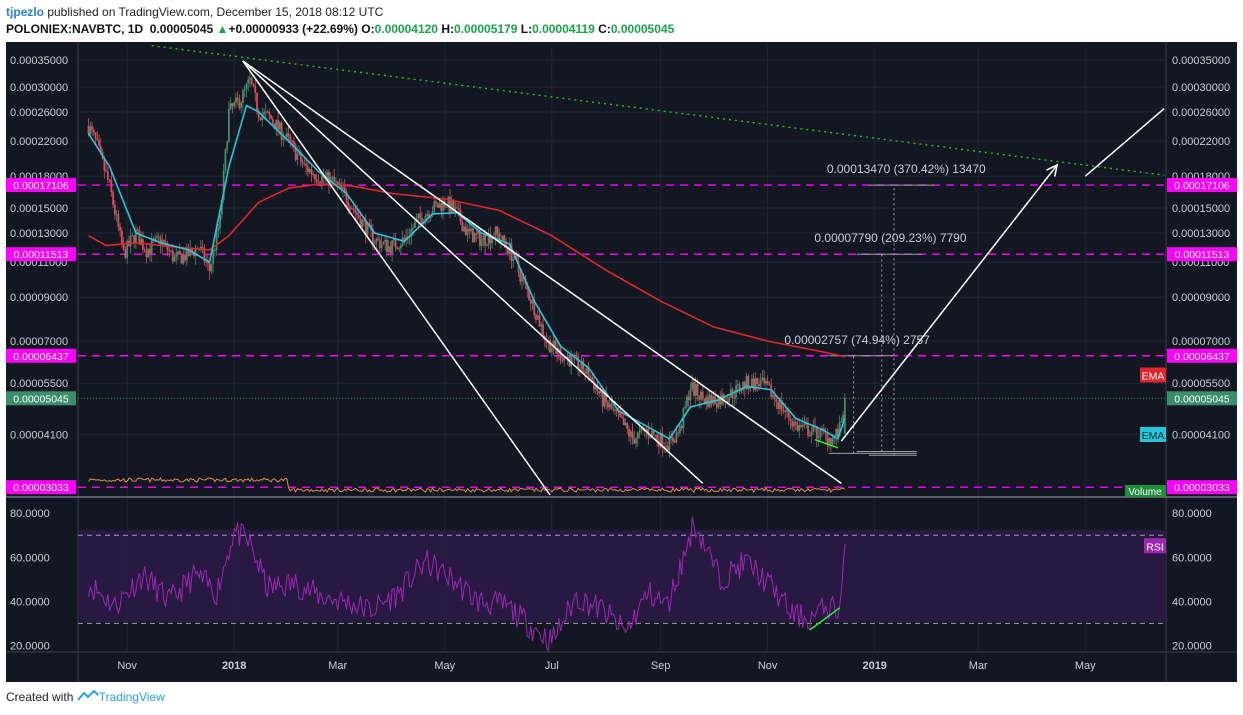 The image size is (1243, 715). I want to click on rsi-tick-right: 40.0000, so click(1192, 602).